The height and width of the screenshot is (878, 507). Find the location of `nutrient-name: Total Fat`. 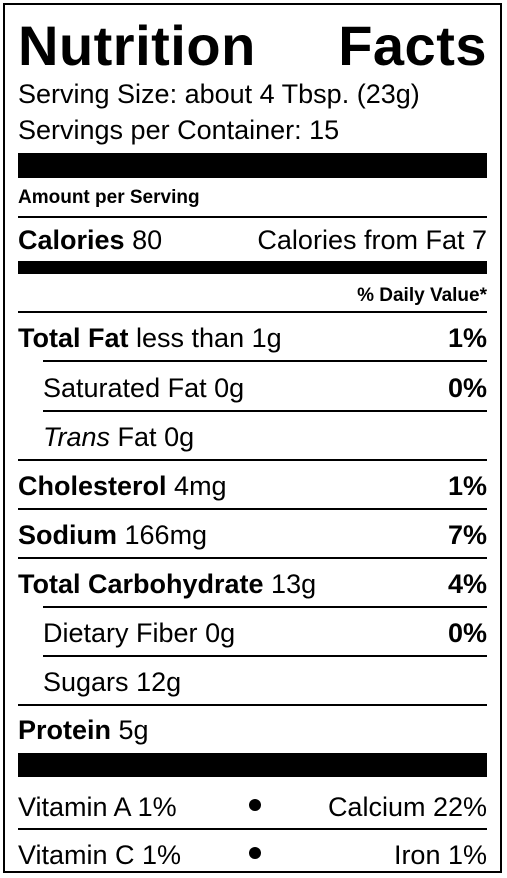

nutrient-name: Total Fat is located at coordinates (73, 338).